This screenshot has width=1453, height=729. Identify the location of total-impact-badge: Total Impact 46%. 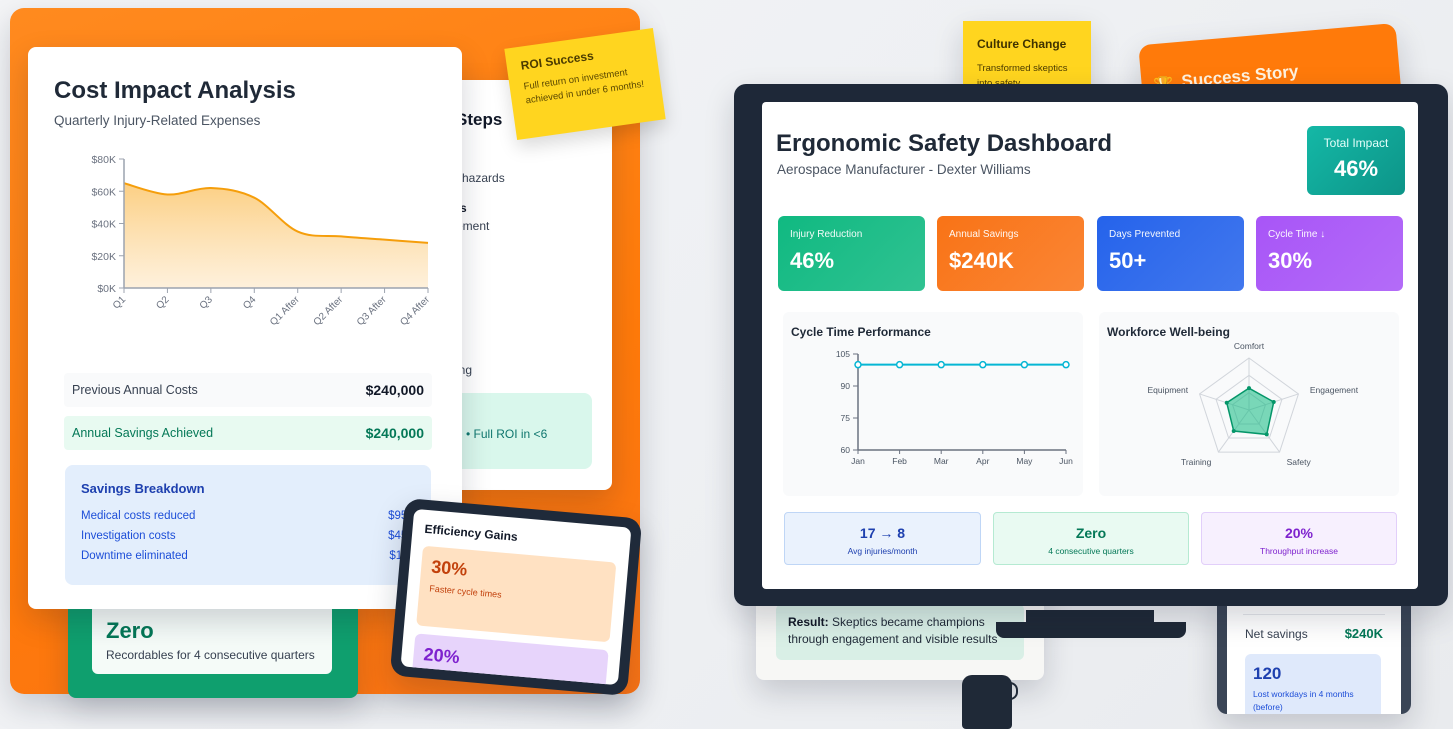
(1356, 160).